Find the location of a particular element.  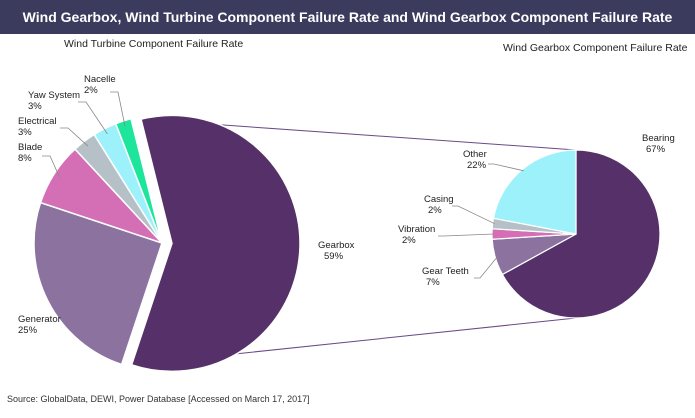

label-gearbox: Gearbox is located at coordinates (336, 245).